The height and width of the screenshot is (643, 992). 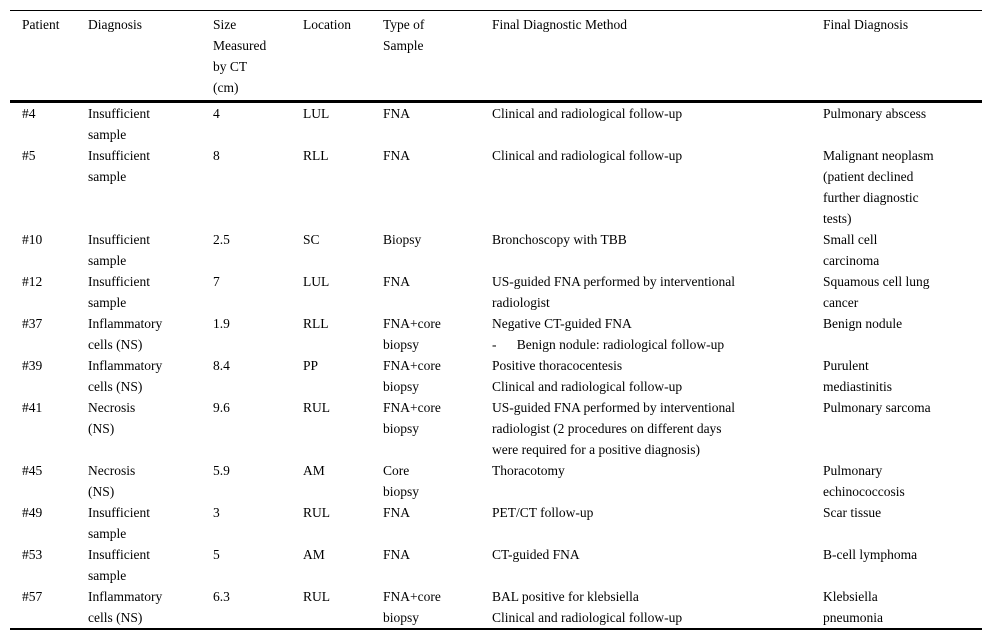 What do you see at coordinates (875, 113) in the screenshot?
I see `cell-final: Pulmonary abscess` at bounding box center [875, 113].